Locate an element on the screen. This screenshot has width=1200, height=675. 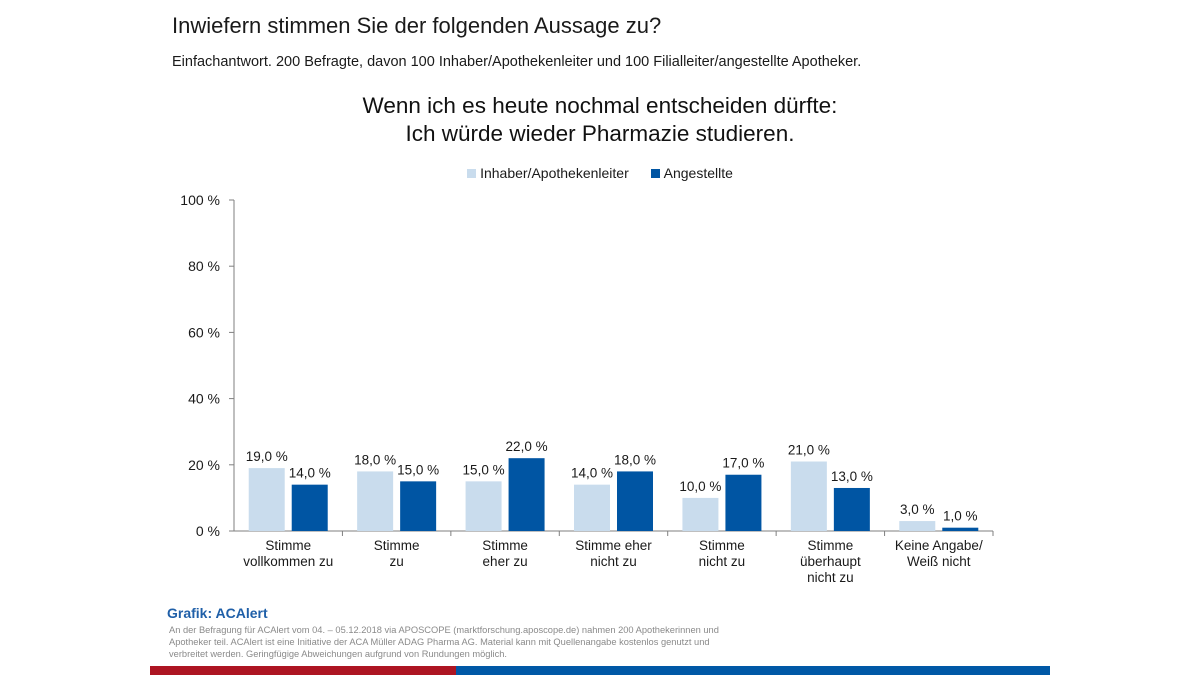
x-category-label: Keine Angabe/Weiß nicht is located at coordinates (939, 553).